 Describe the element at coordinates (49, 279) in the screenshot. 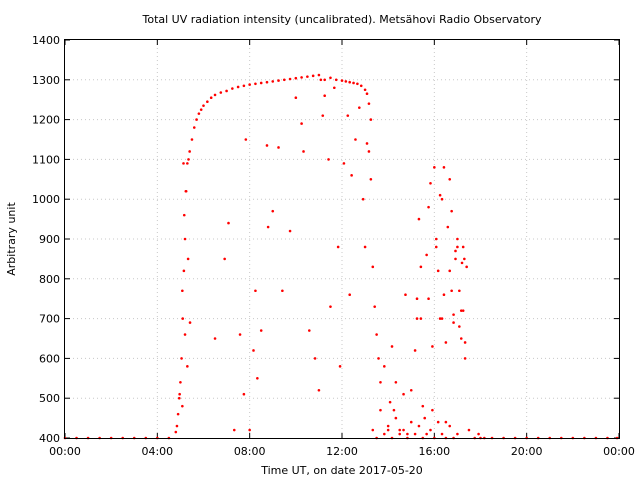

I see `y-tick-label: 800` at that location.